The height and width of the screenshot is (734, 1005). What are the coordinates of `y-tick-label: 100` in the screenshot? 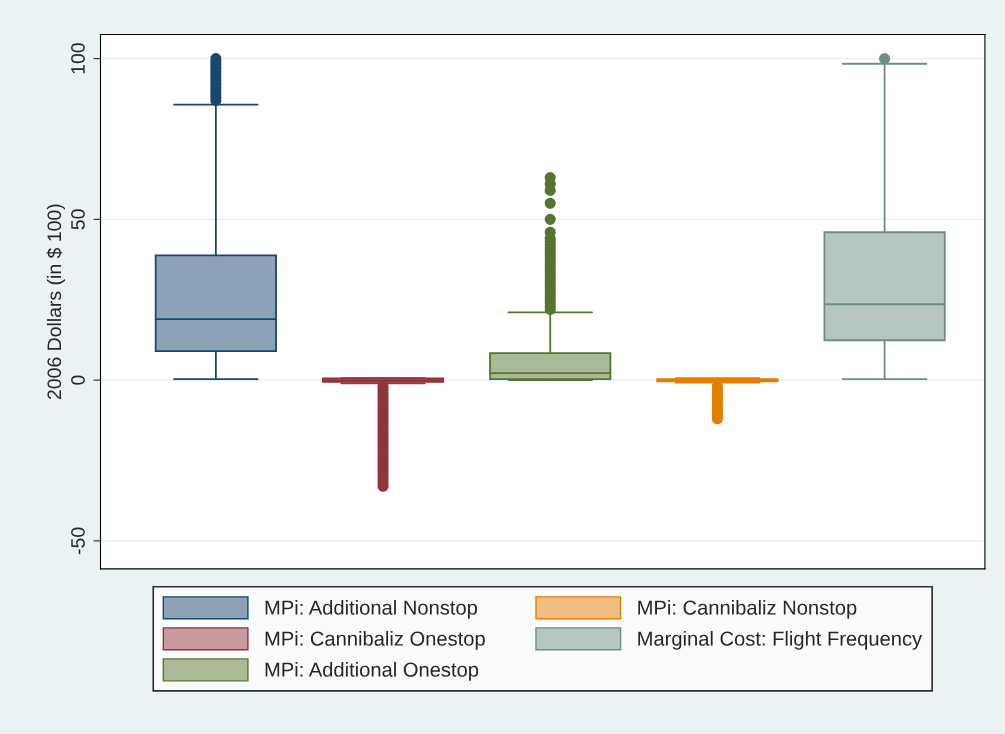 It's located at (78, 58).